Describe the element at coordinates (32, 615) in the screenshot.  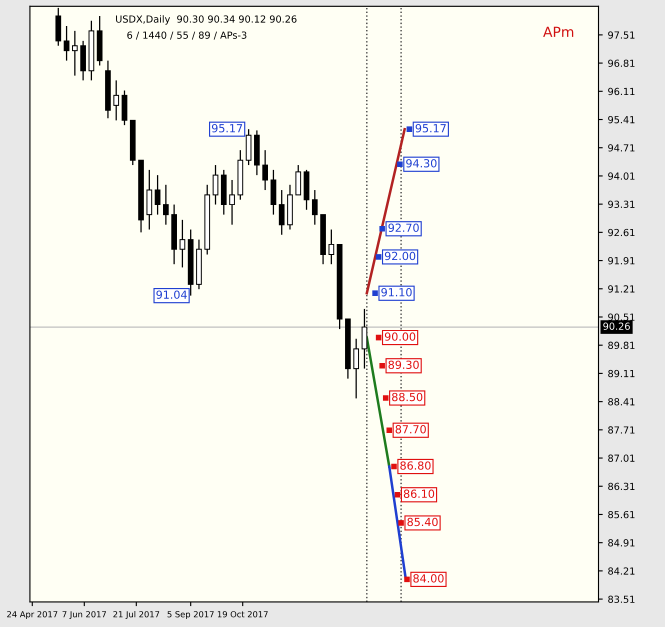
I see `x-tick-label: 24 Apr 2017` at that location.